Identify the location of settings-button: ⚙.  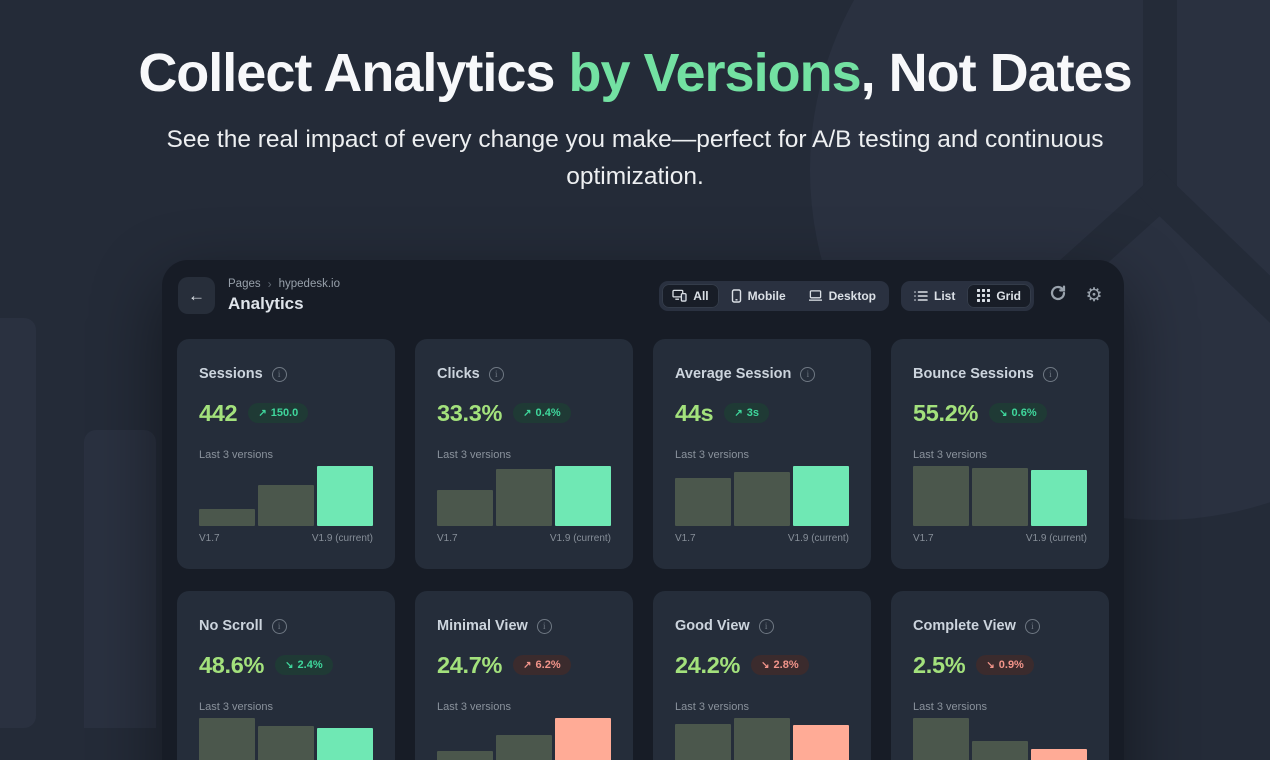
(1094, 296).